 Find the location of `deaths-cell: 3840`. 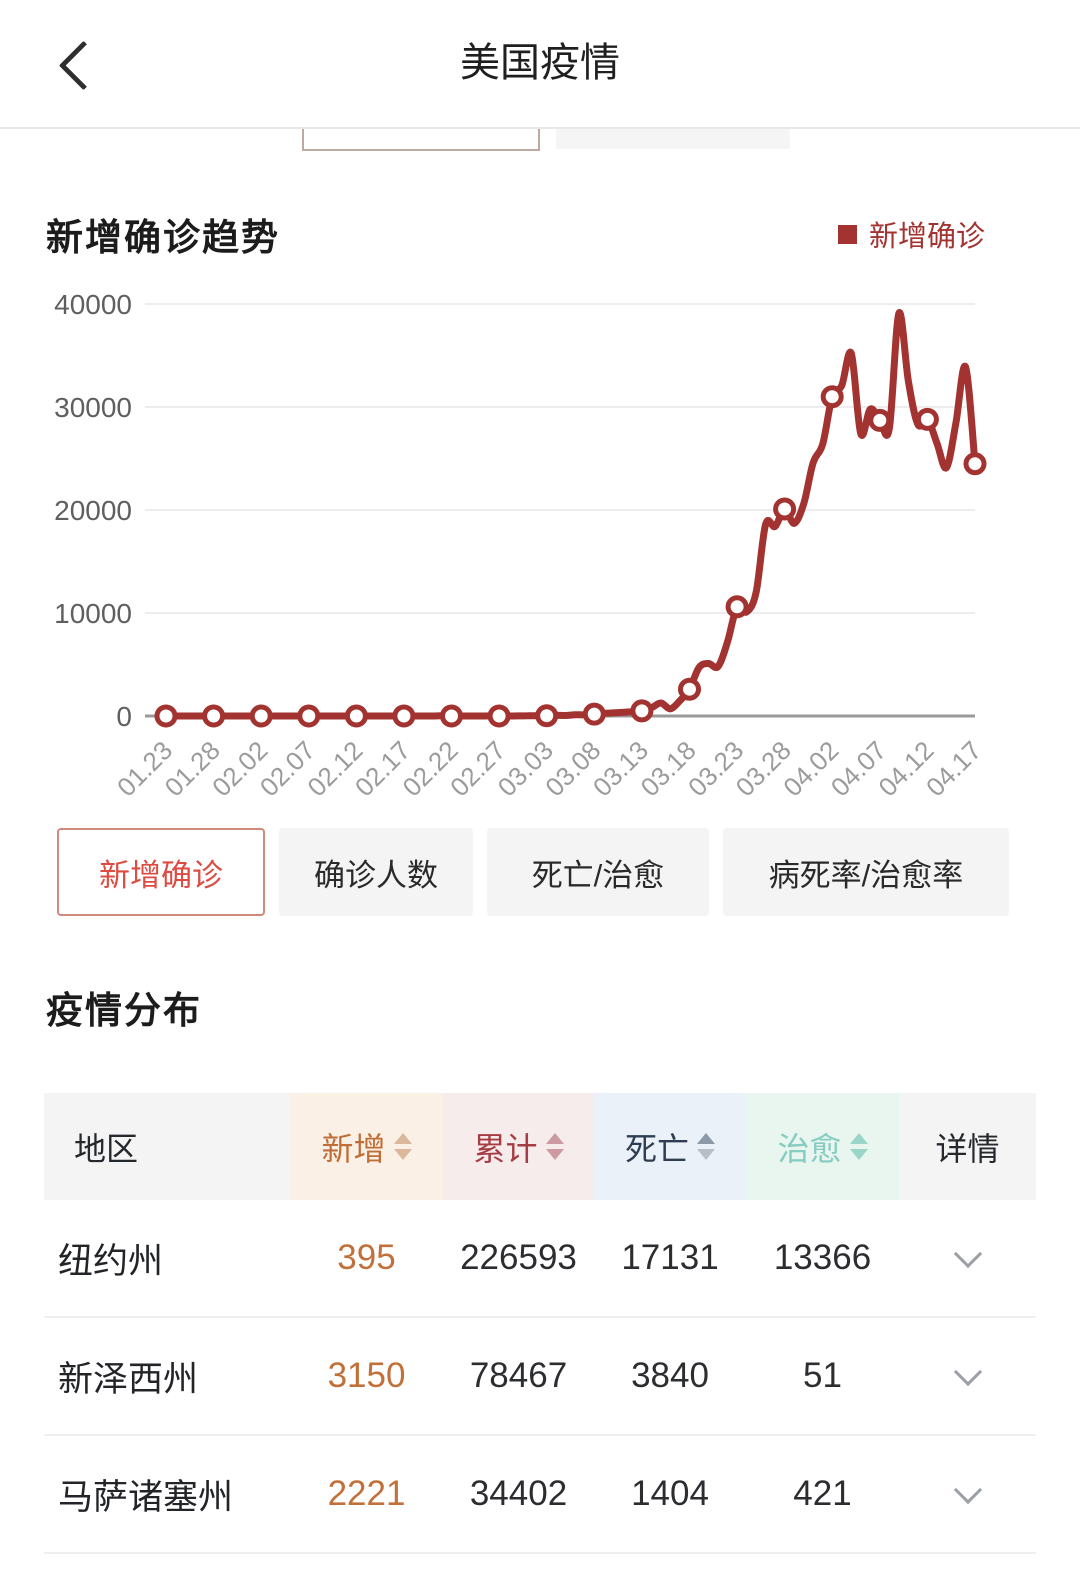

deaths-cell: 3840 is located at coordinates (670, 1375).